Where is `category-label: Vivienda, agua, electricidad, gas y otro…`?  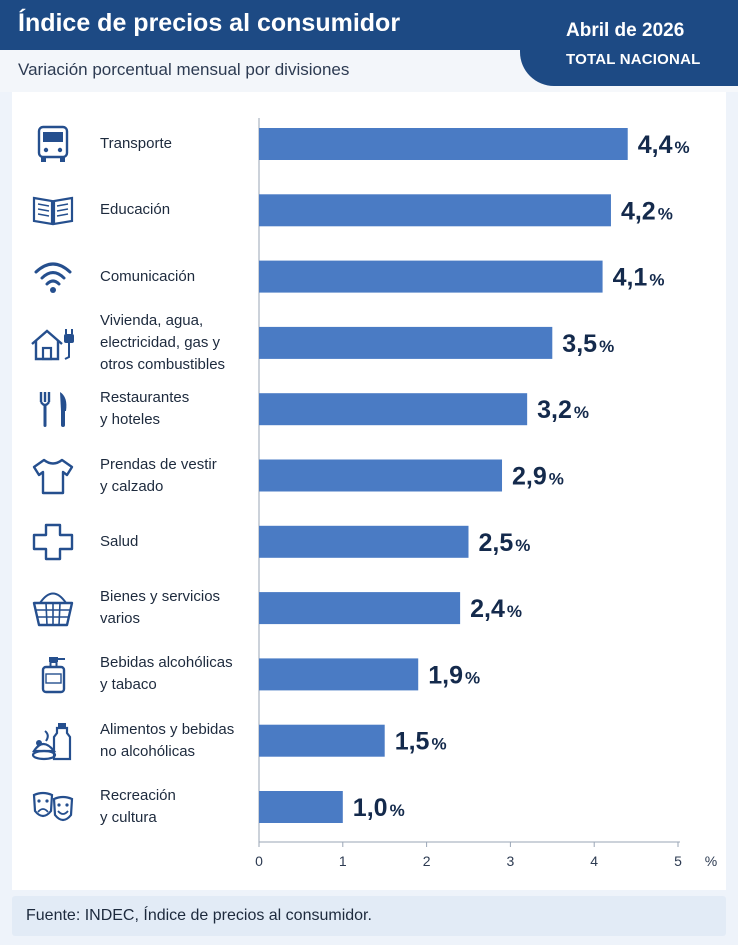
category-label: Vivienda, agua, electricidad, gas y otro… is located at coordinates (163, 342).